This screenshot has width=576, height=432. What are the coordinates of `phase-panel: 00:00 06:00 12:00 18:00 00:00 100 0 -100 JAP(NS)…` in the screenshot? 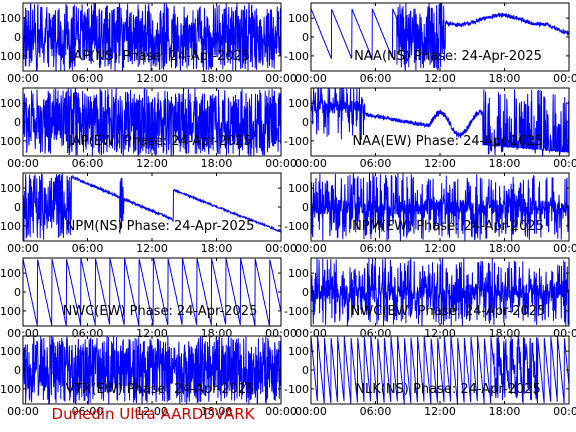 It's located at (148, 43).